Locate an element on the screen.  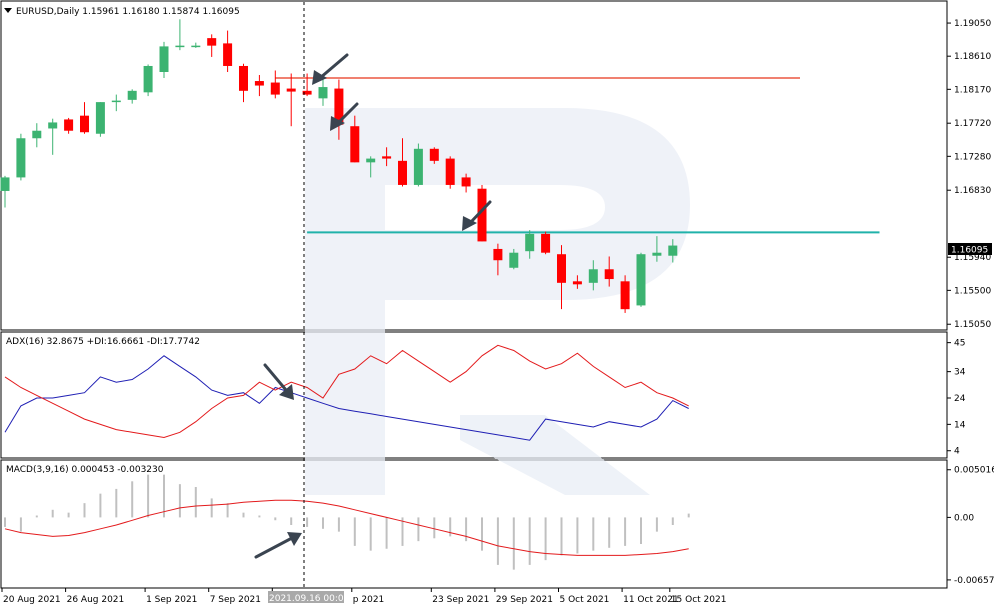
y-tick-label: 1.17720 is located at coordinates (972, 124).